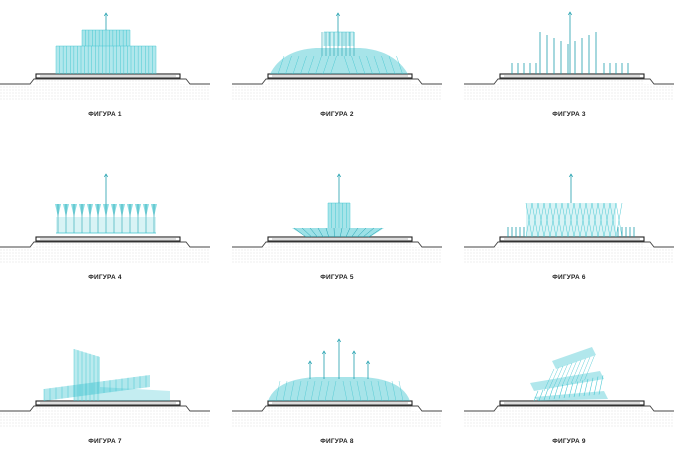  I want to click on figure-panel: ФИГУРА 4, so click(105, 231).